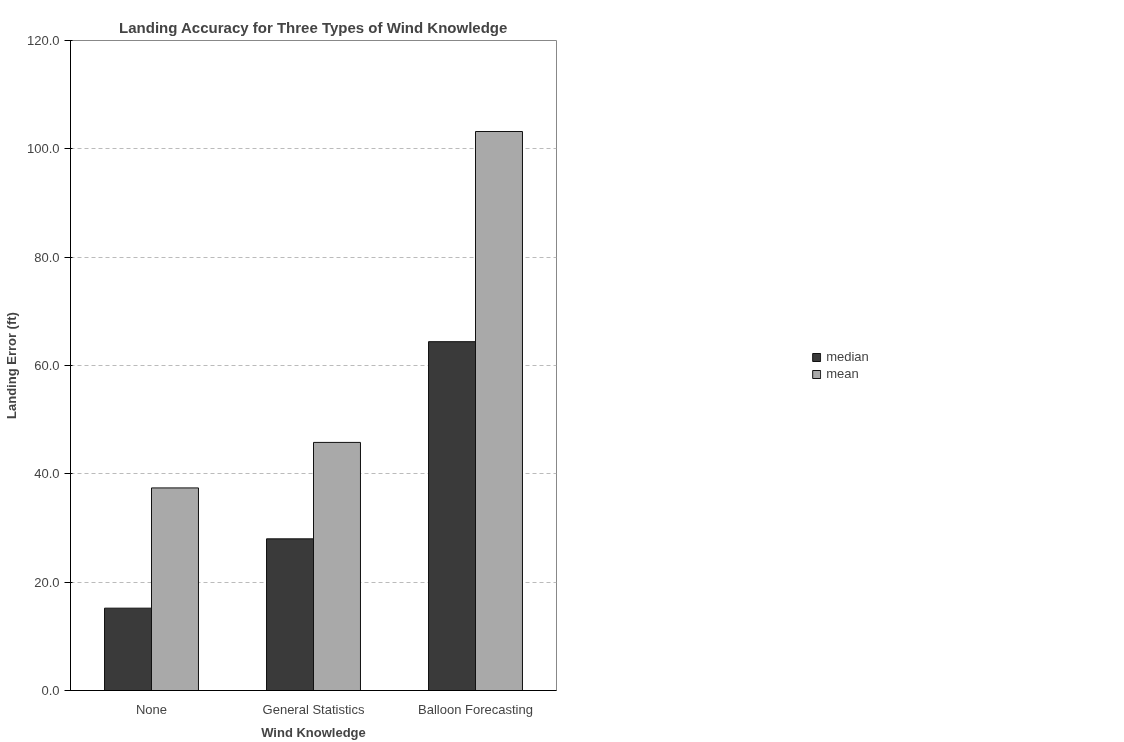  I want to click on chart-title: Landing Accuracy for Three Types of Wind Knowledge, so click(313, 27).